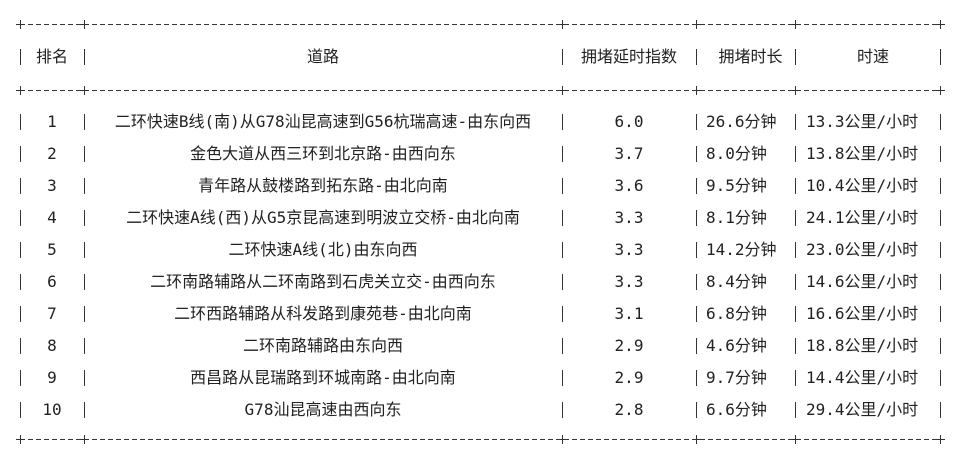 This screenshot has width=959, height=464. I want to click on cell-delay-index: 3.7, so click(629, 153).